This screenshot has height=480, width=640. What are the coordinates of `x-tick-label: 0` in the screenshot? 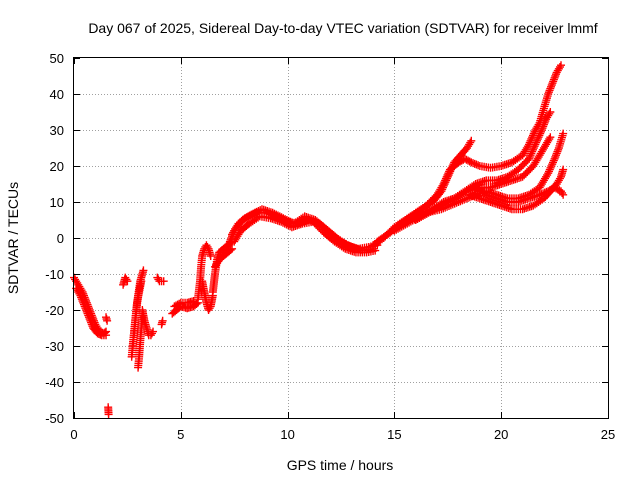 It's located at (73, 434).